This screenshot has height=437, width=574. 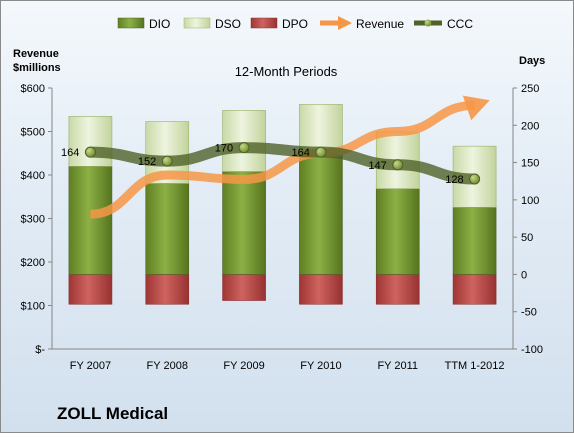 What do you see at coordinates (443, 24) in the screenshot?
I see `legend-item-ccc: CCC` at bounding box center [443, 24].